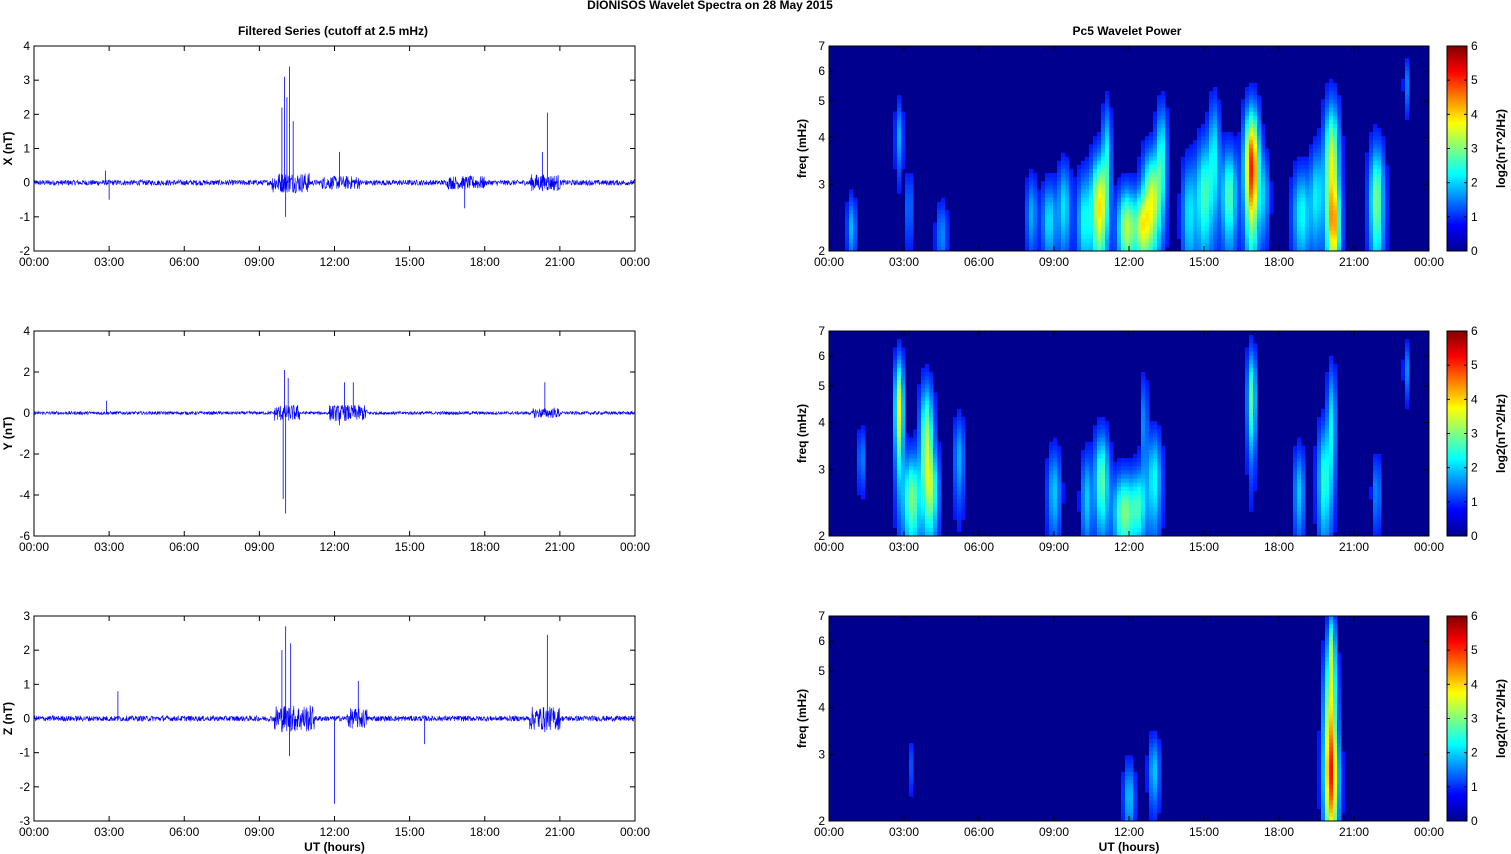 The height and width of the screenshot is (854, 1511). I want to click on timeseries-xtick-label: 18:00, so click(485, 547).